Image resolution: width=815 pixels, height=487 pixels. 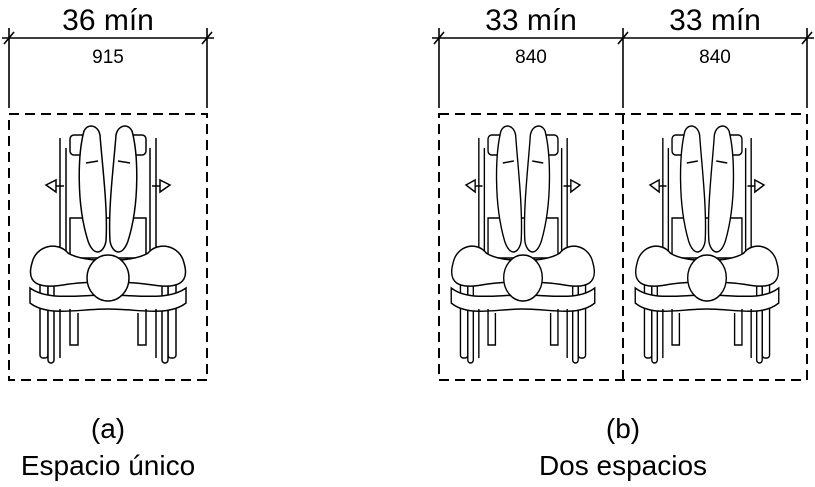 What do you see at coordinates (108, 57) in the screenshot?
I see `dimension-metric-a: 915` at bounding box center [108, 57].